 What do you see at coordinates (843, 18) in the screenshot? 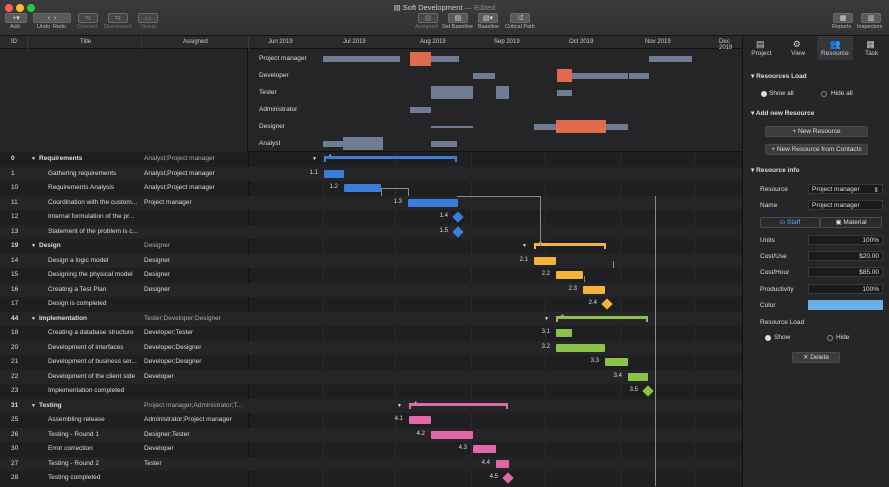
I see `reports-button: ▦` at bounding box center [843, 18].